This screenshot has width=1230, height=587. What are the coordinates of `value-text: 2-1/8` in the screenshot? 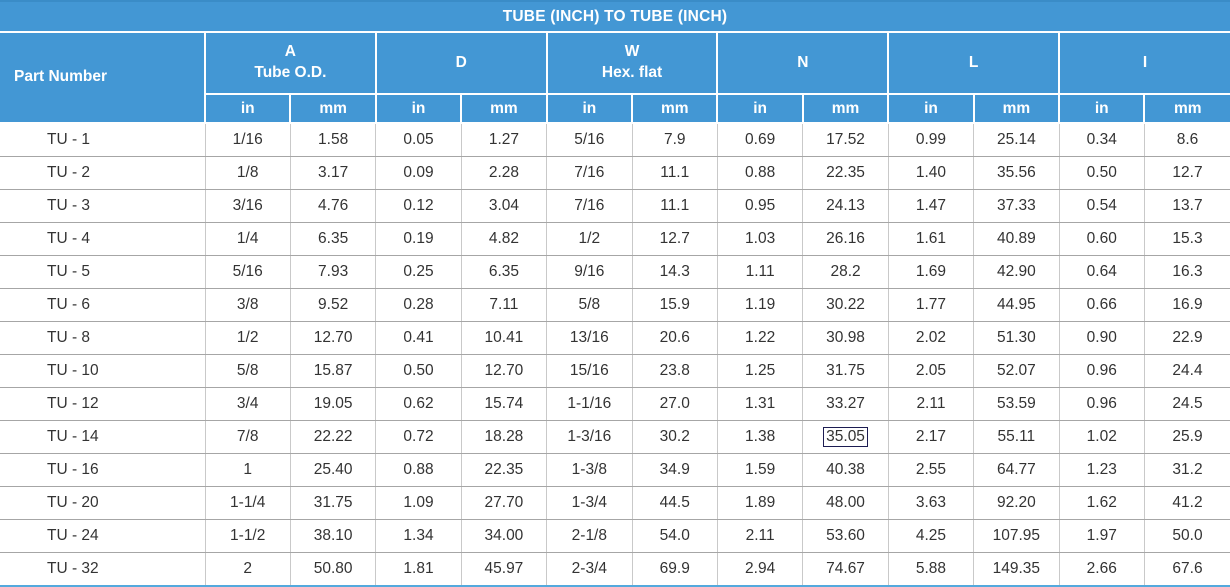 It's located at (589, 535).